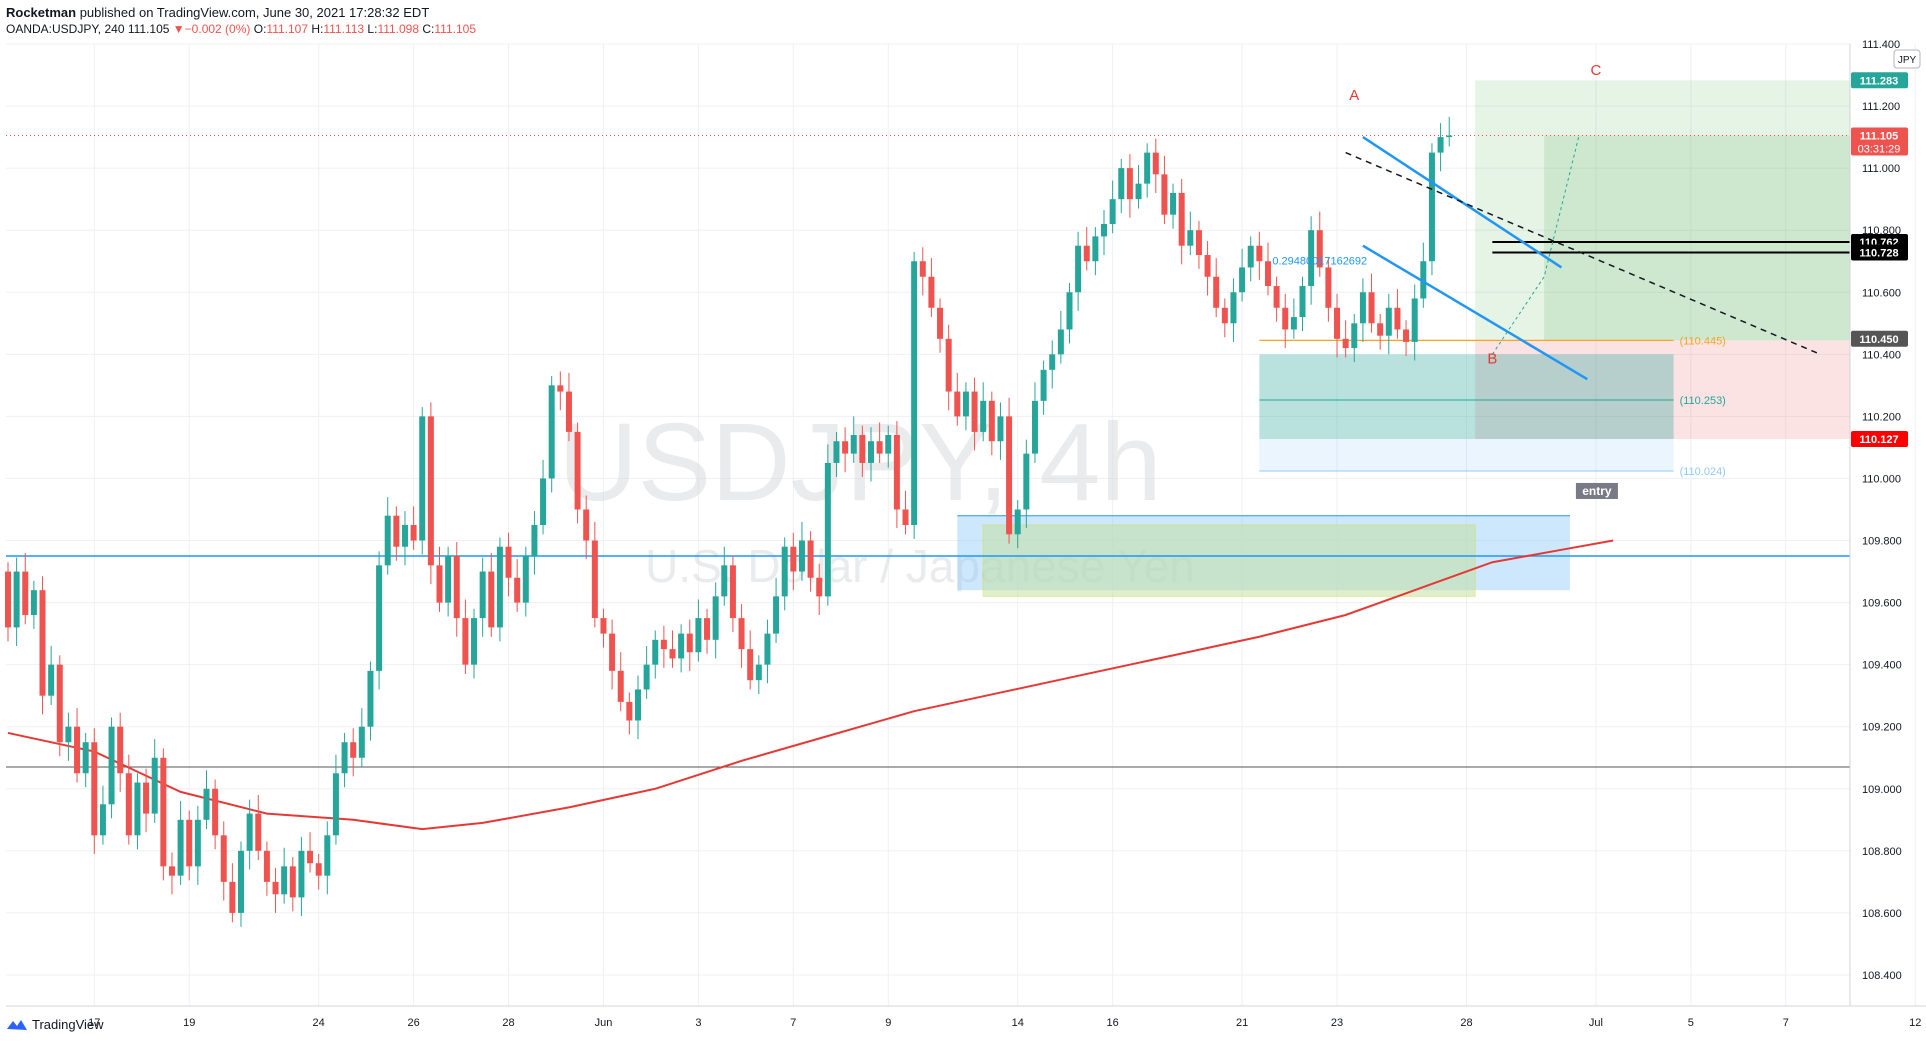 Image resolution: width=1926 pixels, height=1043 pixels. What do you see at coordinates (344, 29) in the screenshot?
I see `high-value: 111.113` at bounding box center [344, 29].